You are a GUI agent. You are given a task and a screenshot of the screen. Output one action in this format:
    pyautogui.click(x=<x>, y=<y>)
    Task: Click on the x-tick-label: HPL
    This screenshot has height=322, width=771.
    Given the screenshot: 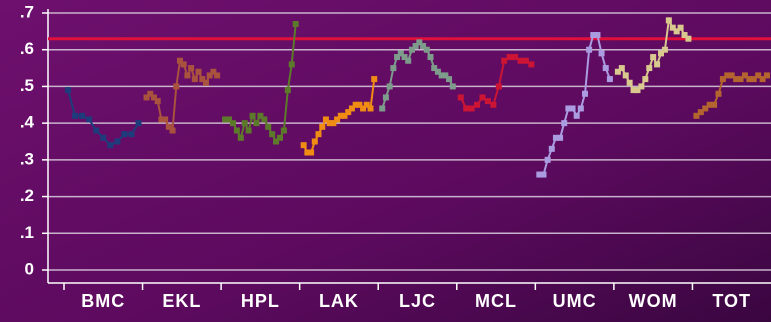 What is the action you would take?
    pyautogui.click(x=260, y=301)
    